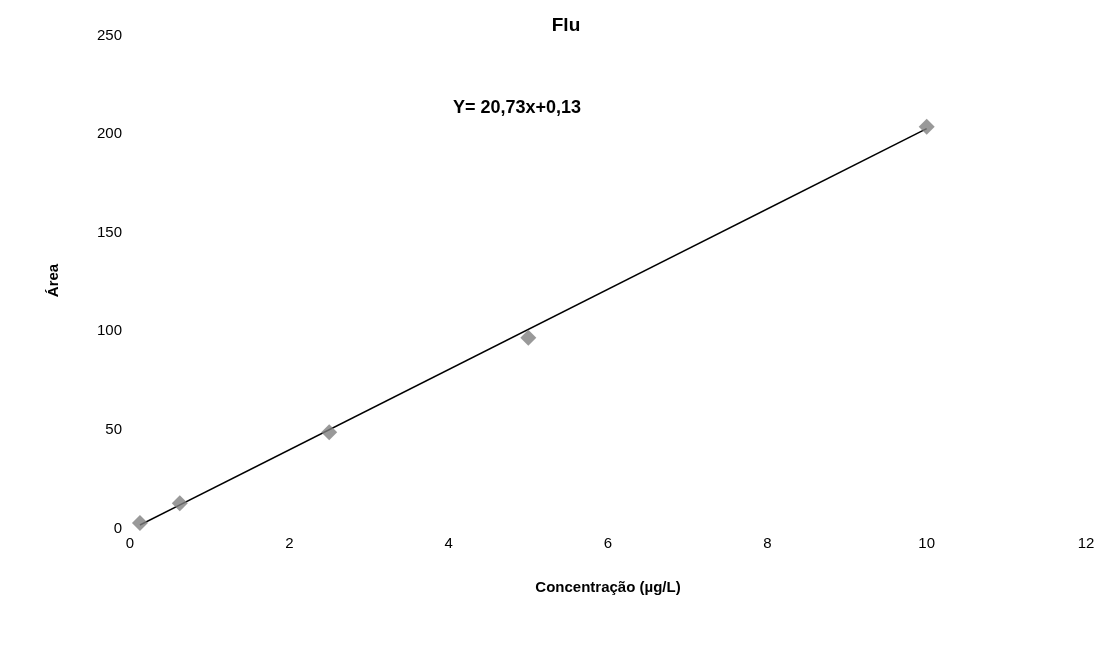 Image resolution: width=1120 pixels, height=651 pixels. What do you see at coordinates (289, 542) in the screenshot?
I see `x-tick-label: 2` at bounding box center [289, 542].